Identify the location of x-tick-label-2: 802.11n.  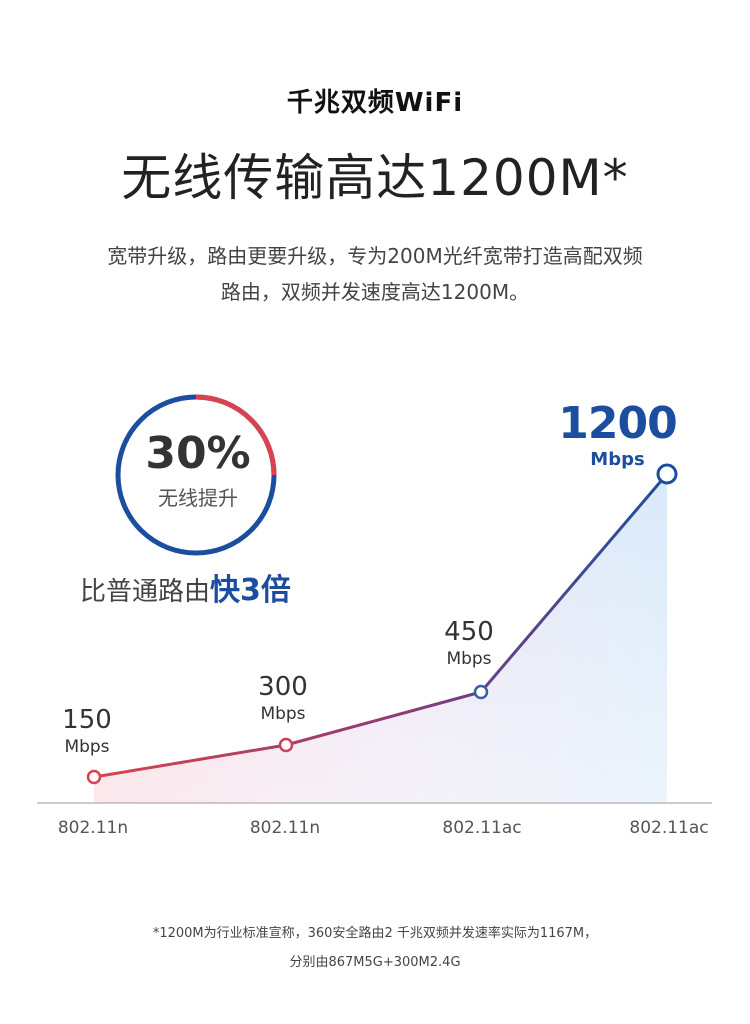
(285, 828).